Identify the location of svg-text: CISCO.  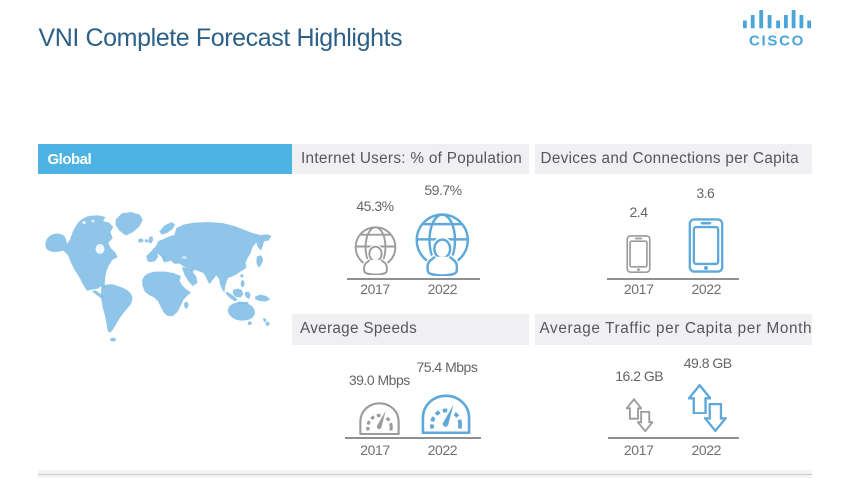
(777, 41).